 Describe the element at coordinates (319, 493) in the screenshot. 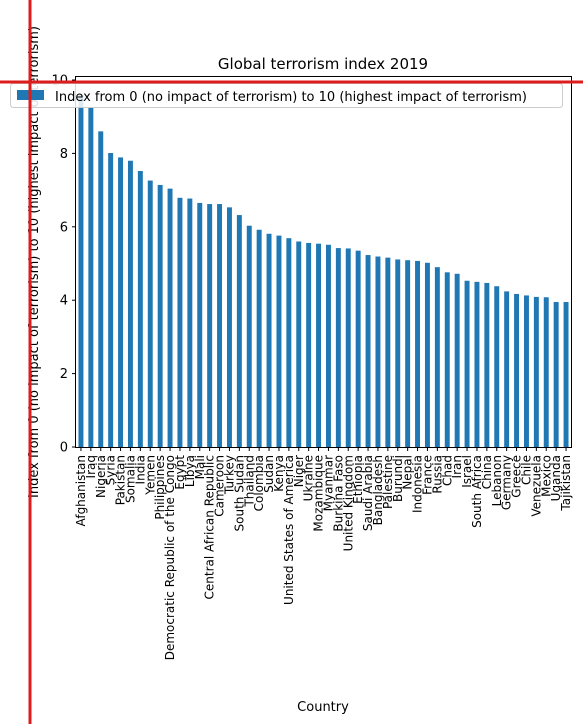

I see `x-tick-label: Mozambique` at that location.